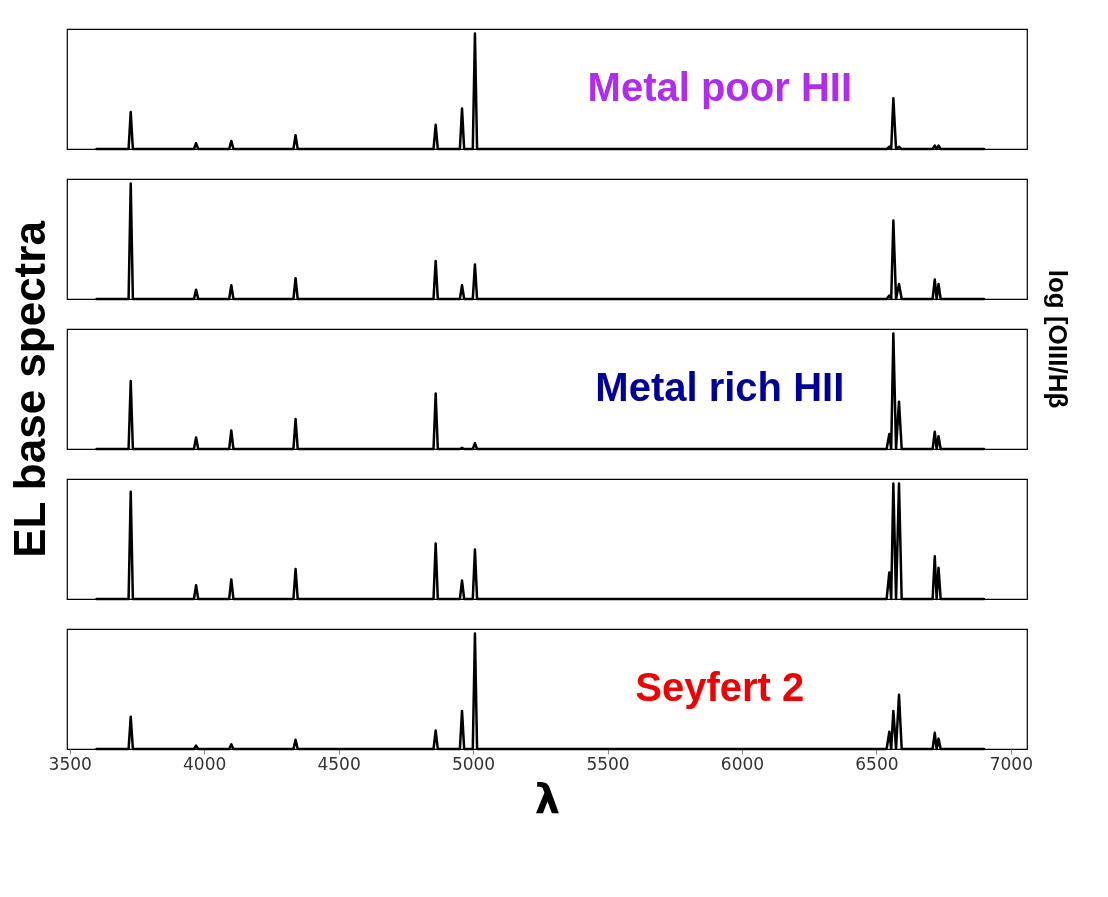 The width and height of the screenshot is (1108, 897). Describe the element at coordinates (70, 763) in the screenshot. I see `x-tick-label: 3500` at that location.